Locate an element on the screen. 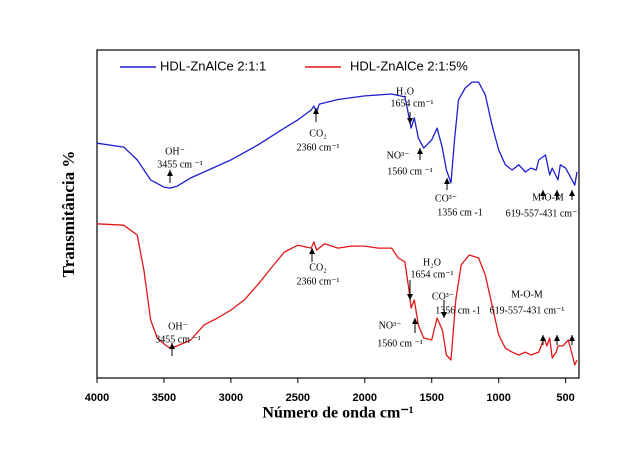  x-tick-label: 500 is located at coordinates (565, 398).